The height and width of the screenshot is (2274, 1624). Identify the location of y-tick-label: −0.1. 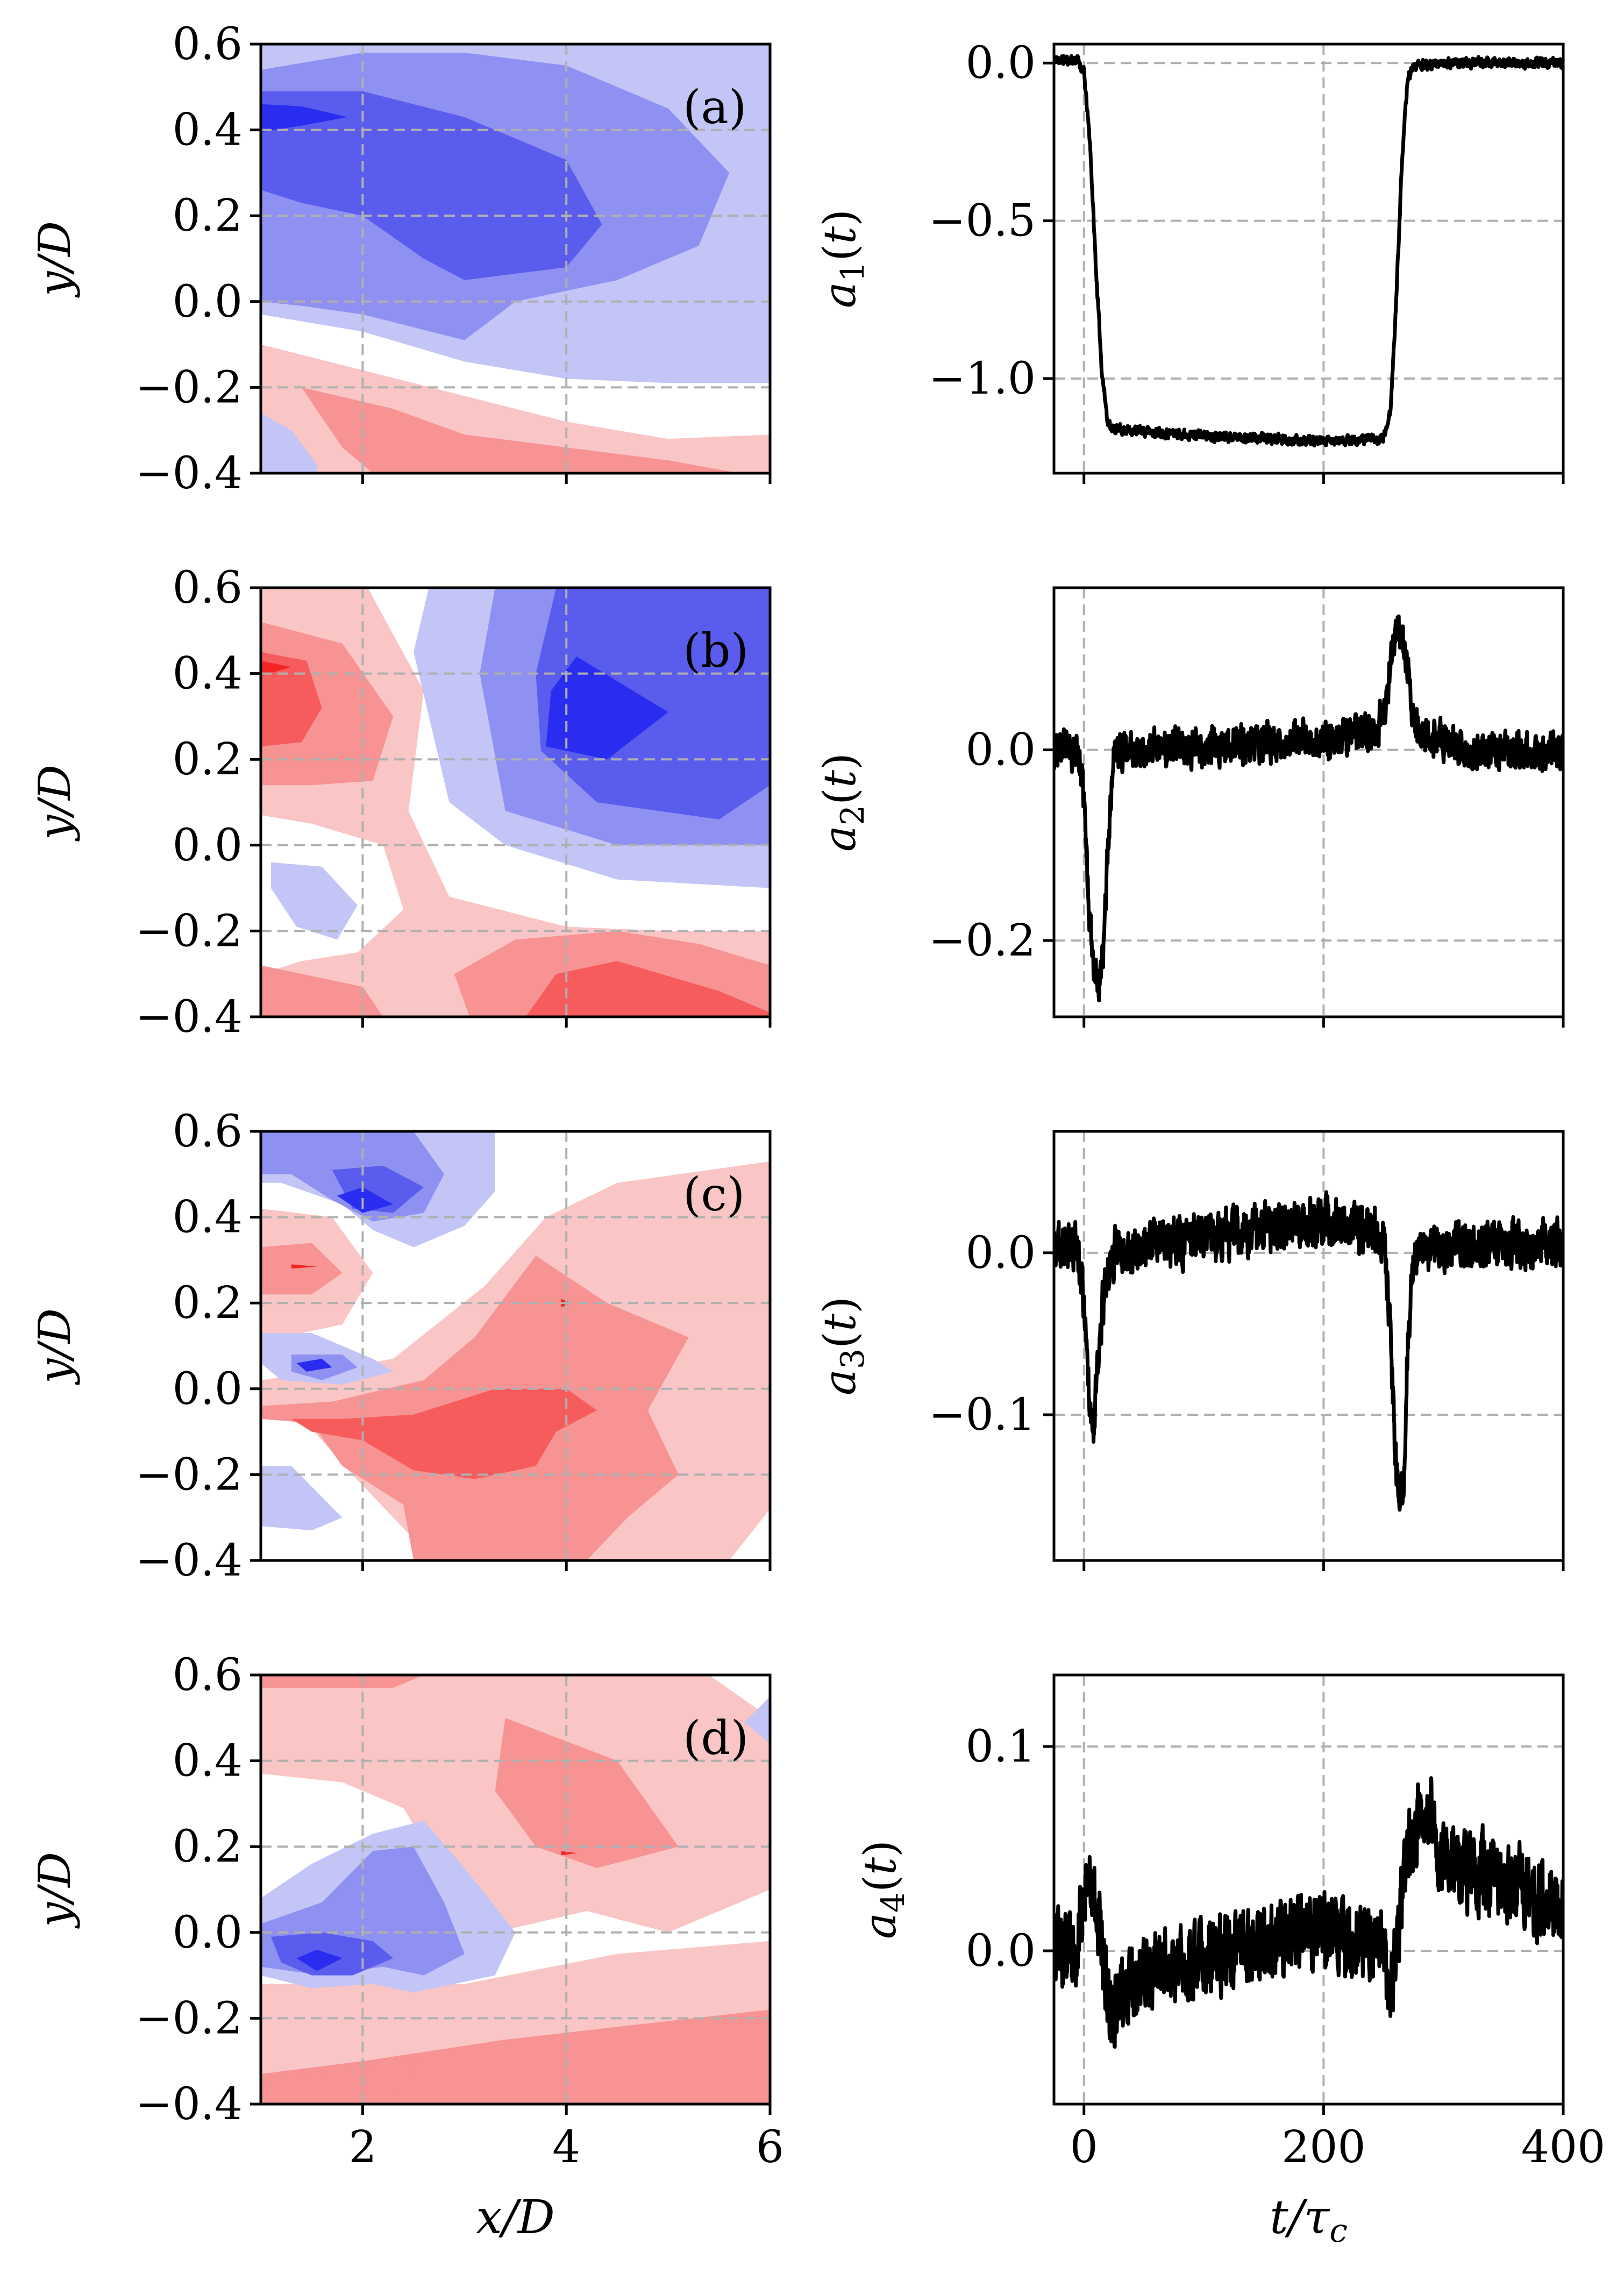
(982, 1415).